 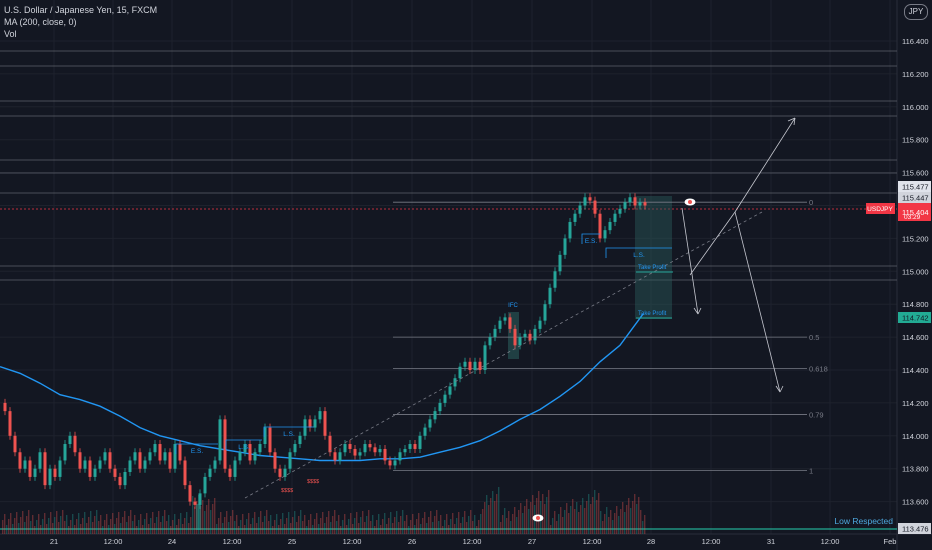 I want to click on projection-arrows, so click(x=738, y=255).